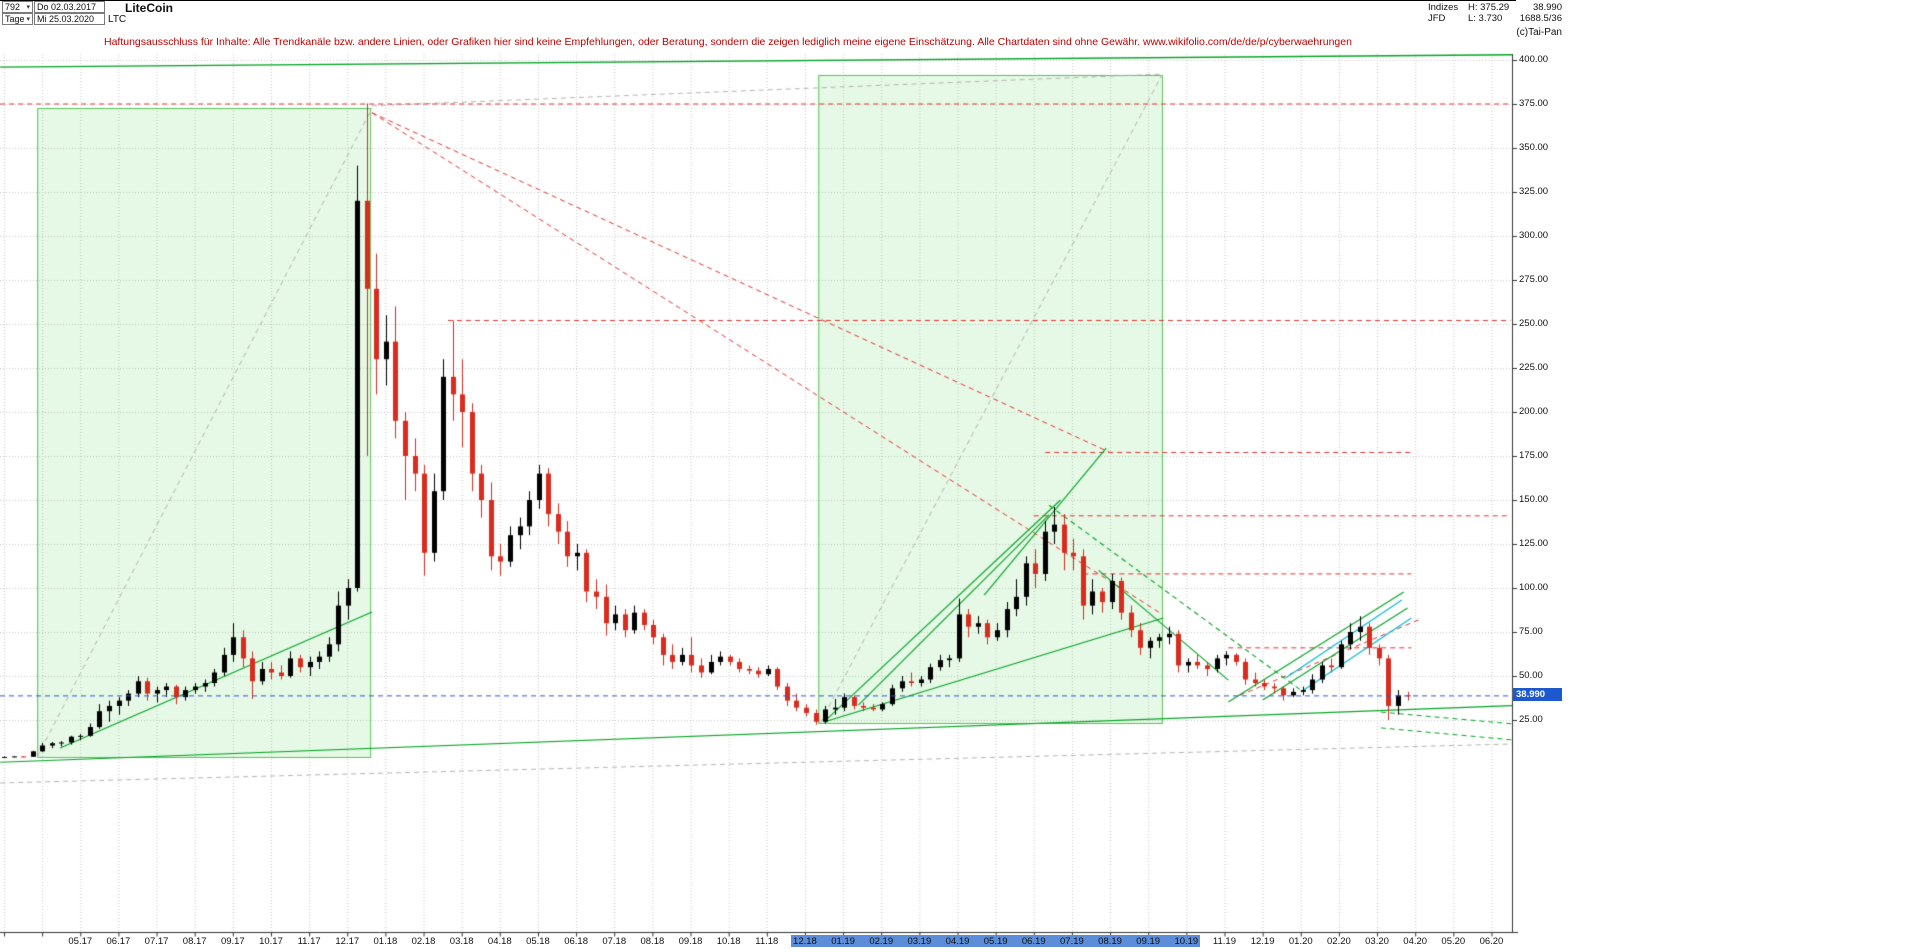  Describe the element at coordinates (1186, 941) in the screenshot. I see `time-axis-label: 10.19` at that location.